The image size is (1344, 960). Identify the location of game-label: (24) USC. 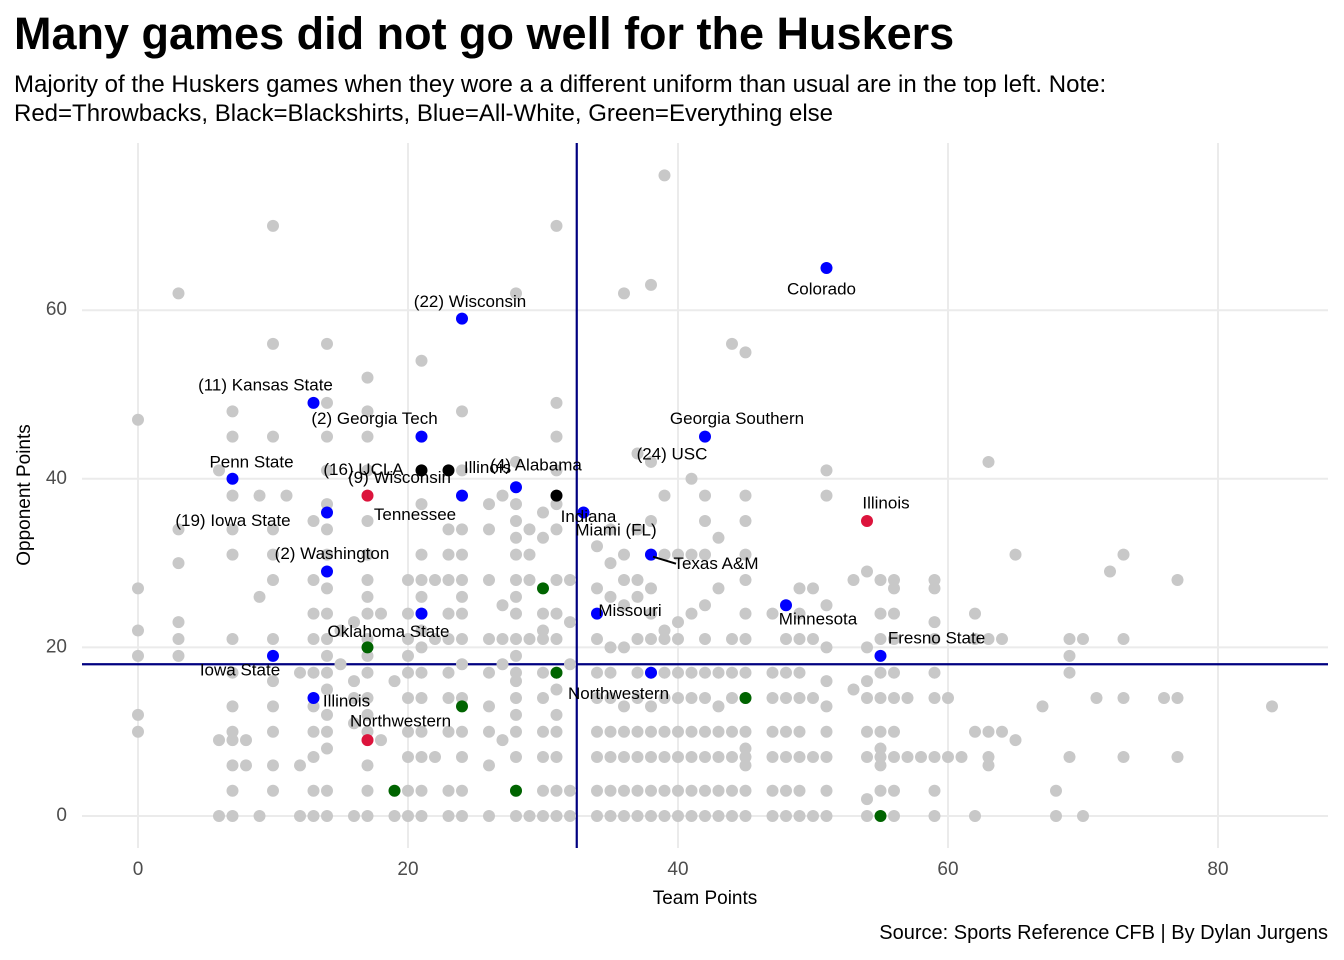
(672, 453).